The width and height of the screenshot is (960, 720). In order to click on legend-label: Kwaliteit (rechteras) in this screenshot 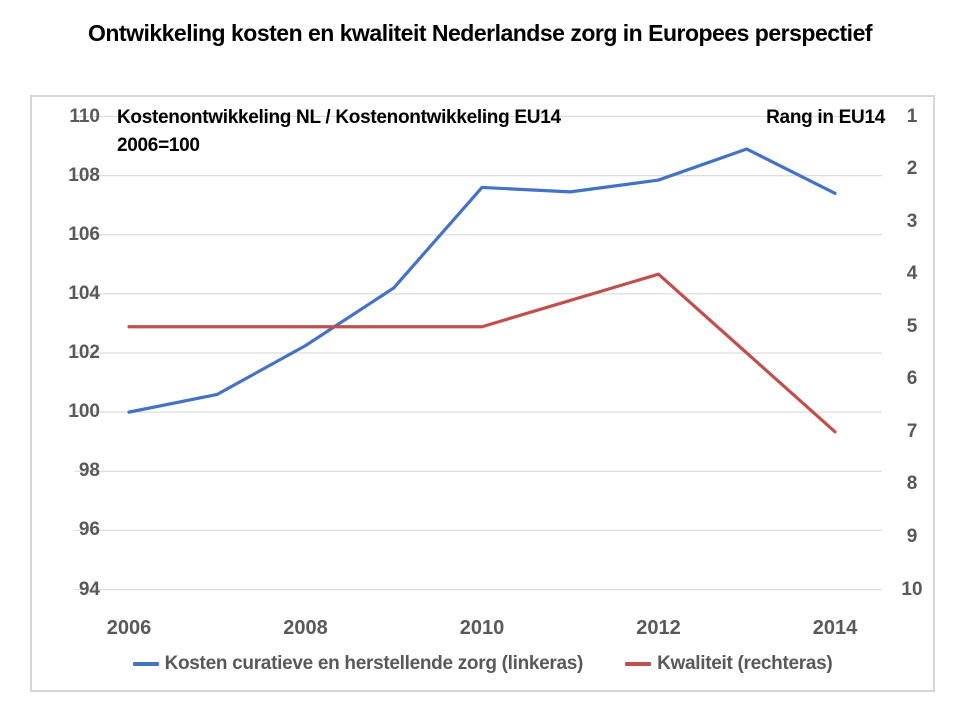, I will do `click(745, 663)`.